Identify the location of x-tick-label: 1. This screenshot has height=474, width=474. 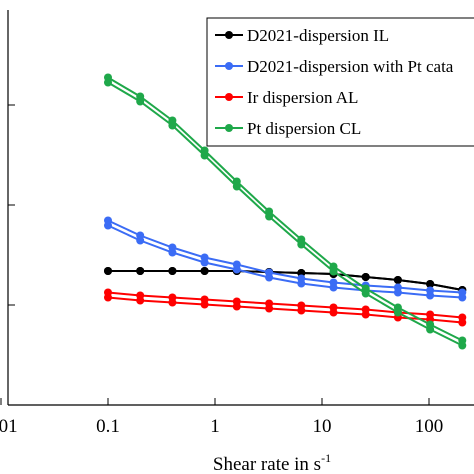
(215, 426).